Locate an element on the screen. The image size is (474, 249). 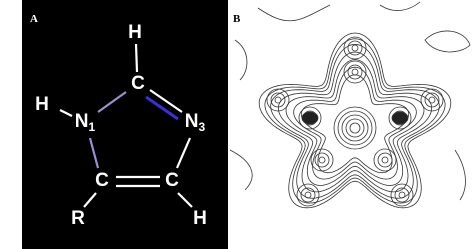
atom: N1 is located at coordinates (85, 122).